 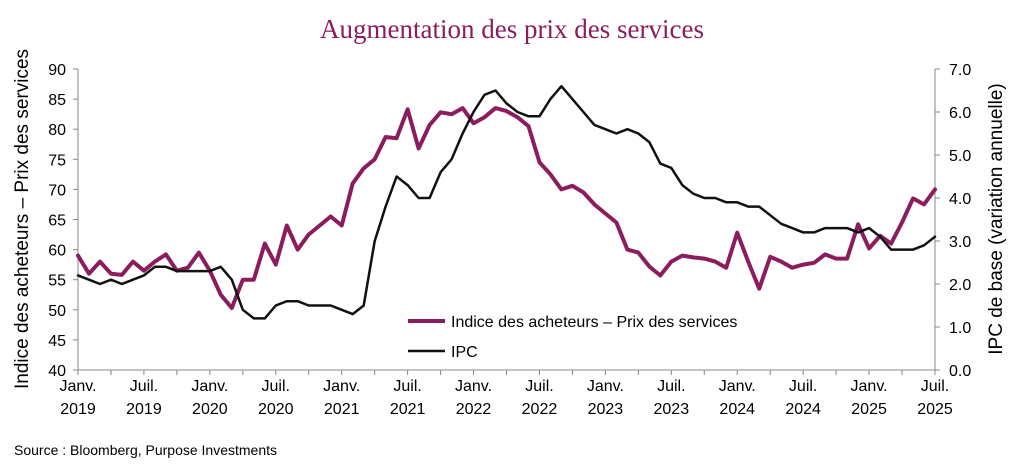 I want to click on right-tick-label: 4.0, so click(x=960, y=199).